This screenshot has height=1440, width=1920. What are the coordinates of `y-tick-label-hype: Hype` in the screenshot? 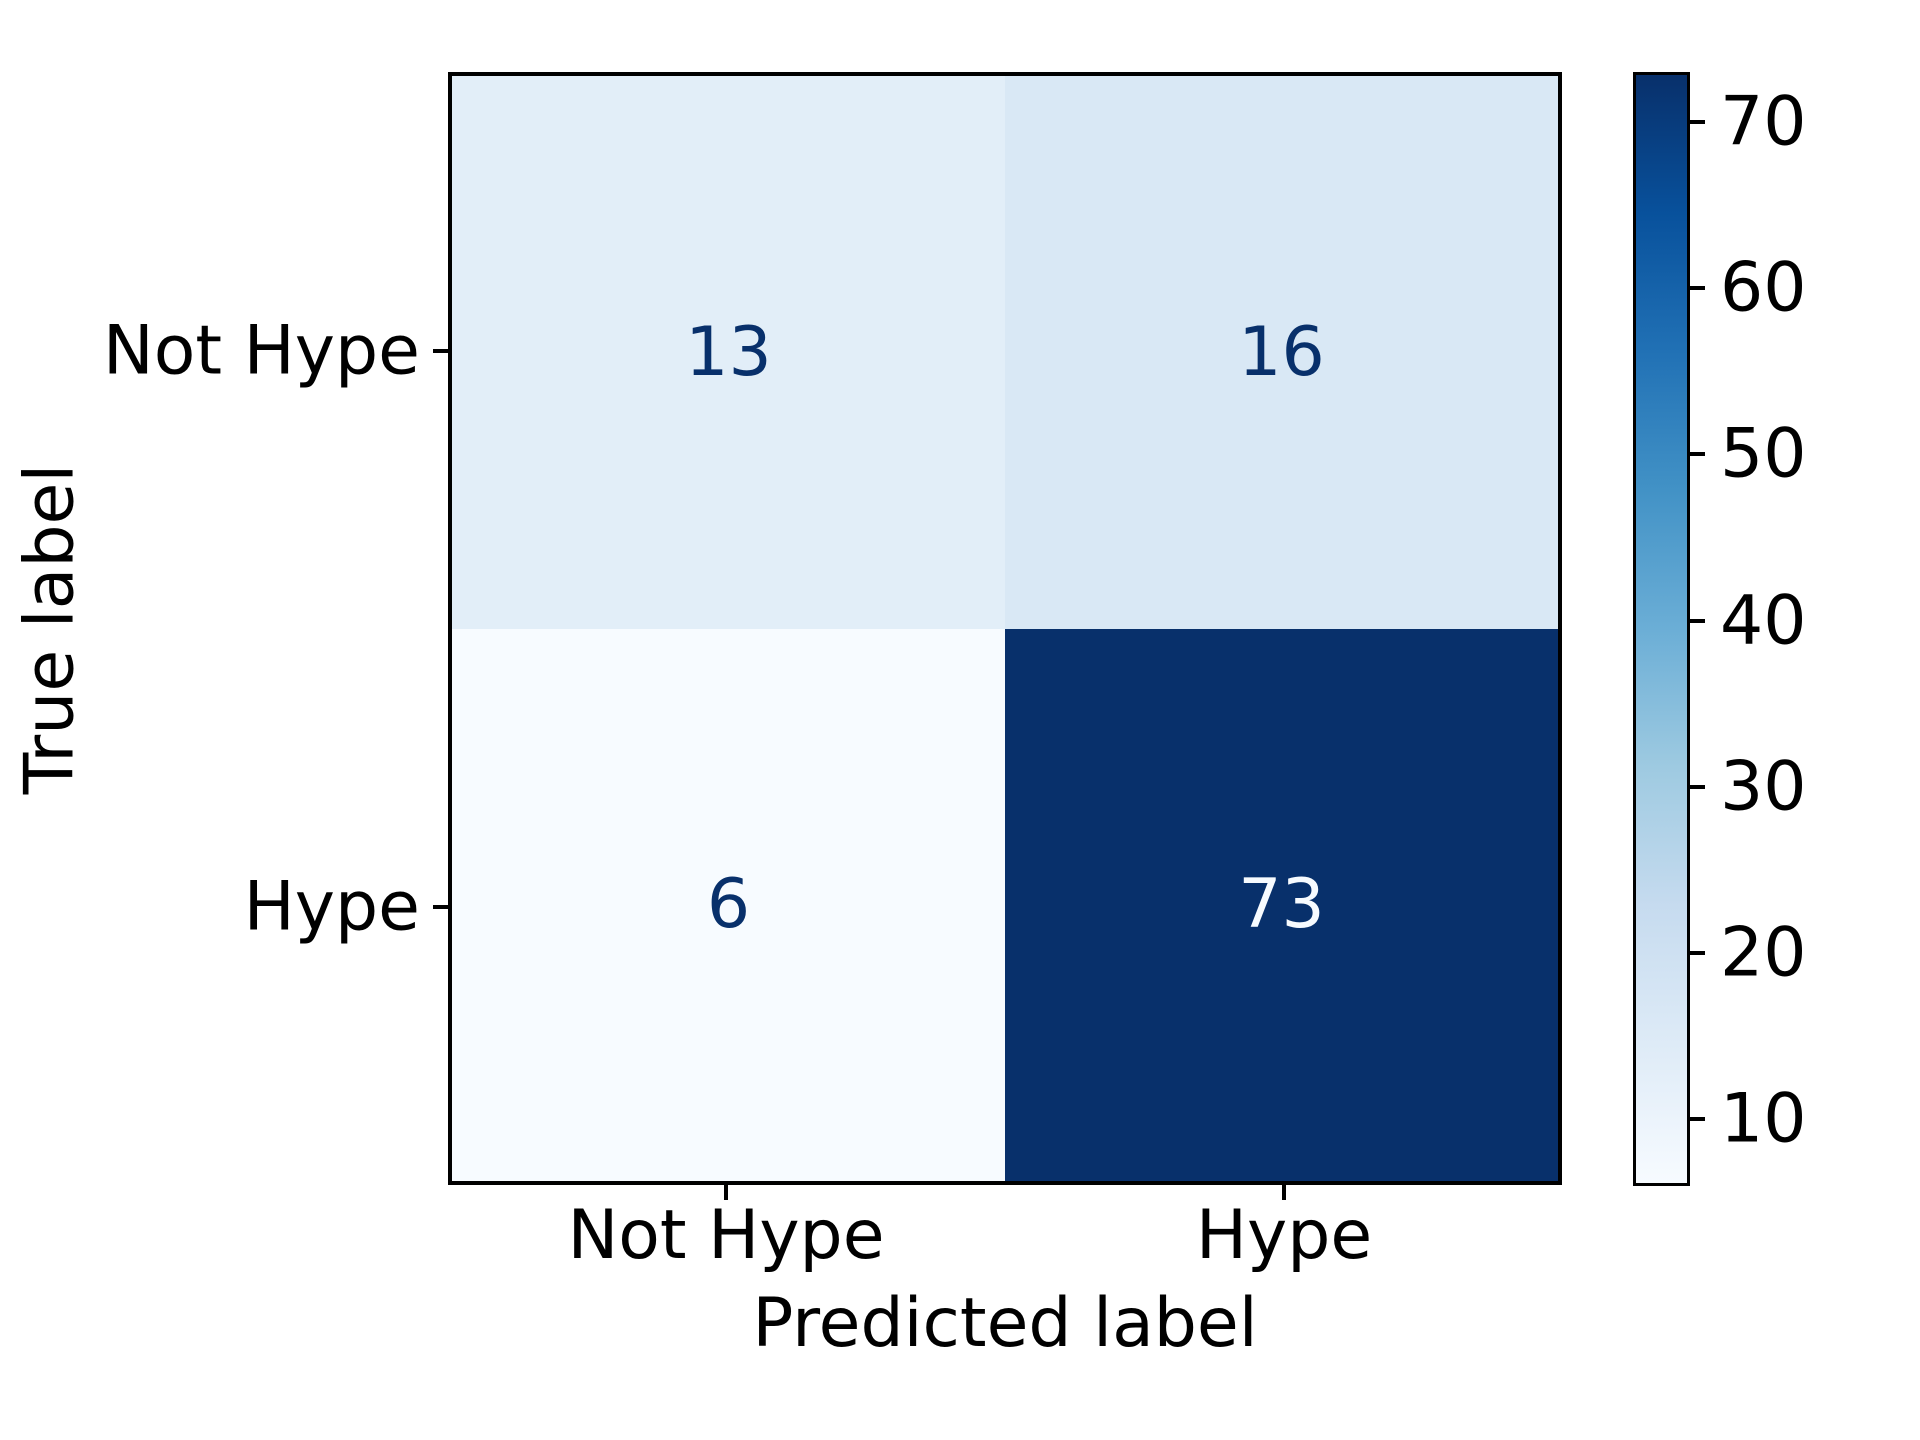 It's located at (331, 907).